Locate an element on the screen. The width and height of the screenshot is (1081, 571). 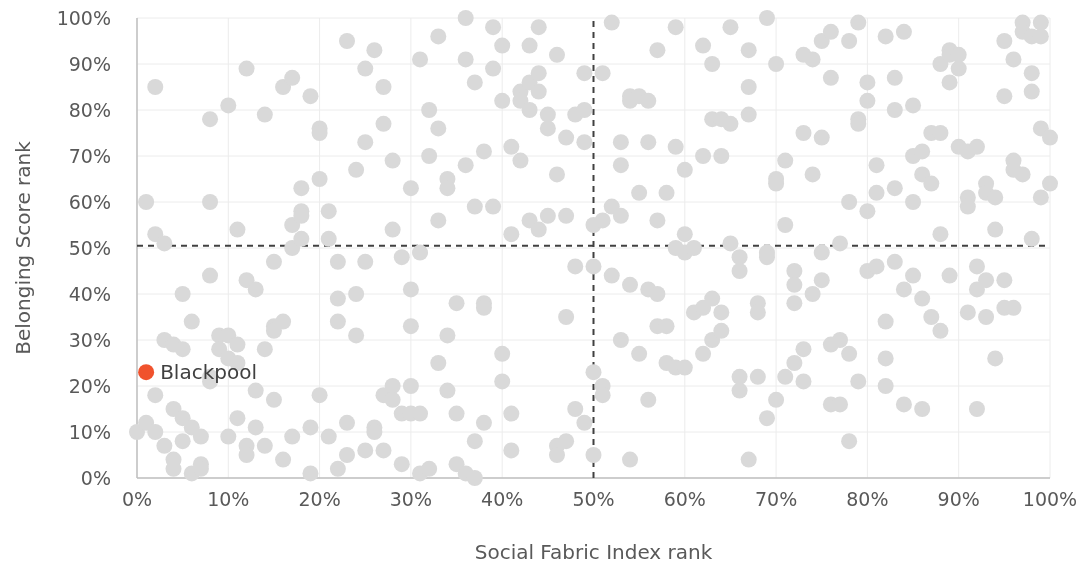
y-tick-label: 0% is located at coordinates (95, 477).